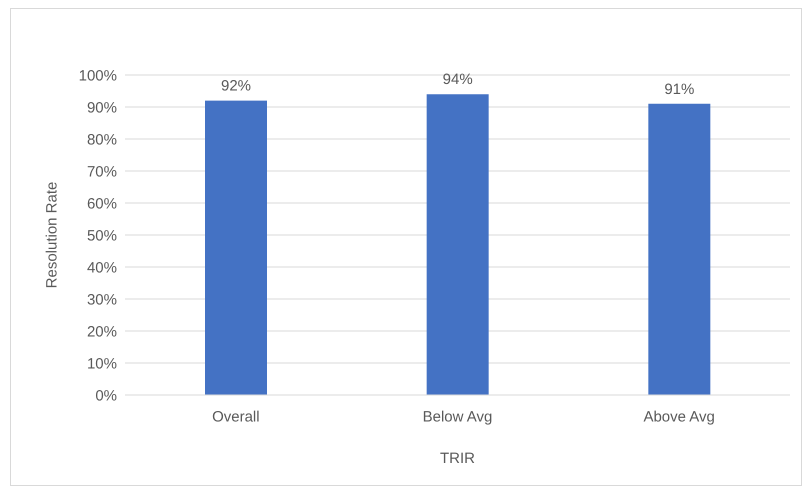  I want to click on data-label: 91%, so click(679, 89).